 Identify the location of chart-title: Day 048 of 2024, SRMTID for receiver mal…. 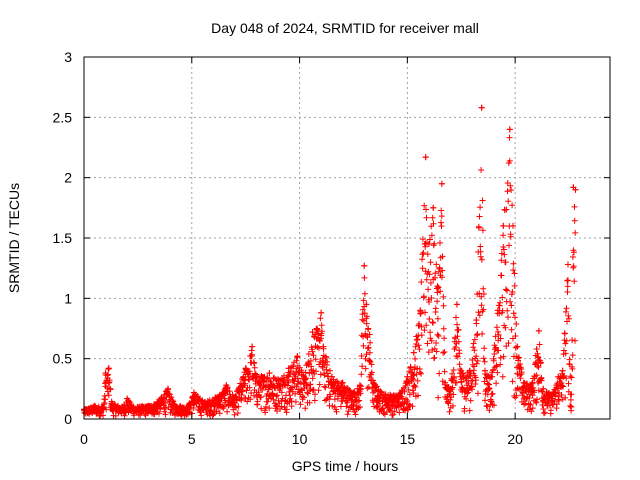
(345, 28).